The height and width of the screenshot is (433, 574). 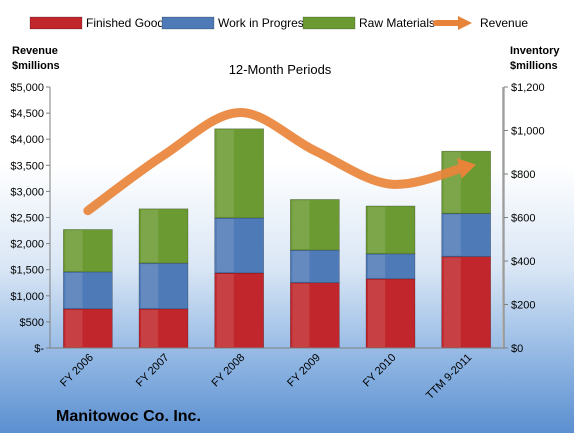 I want to click on right-tick-label: $1,200, so click(x=528, y=88).